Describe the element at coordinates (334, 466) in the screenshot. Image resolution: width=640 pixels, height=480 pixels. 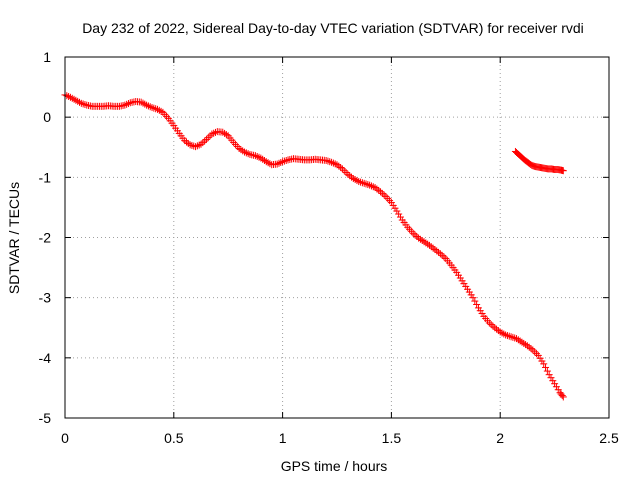
I see `x-axis-label: GPS time / hours` at that location.